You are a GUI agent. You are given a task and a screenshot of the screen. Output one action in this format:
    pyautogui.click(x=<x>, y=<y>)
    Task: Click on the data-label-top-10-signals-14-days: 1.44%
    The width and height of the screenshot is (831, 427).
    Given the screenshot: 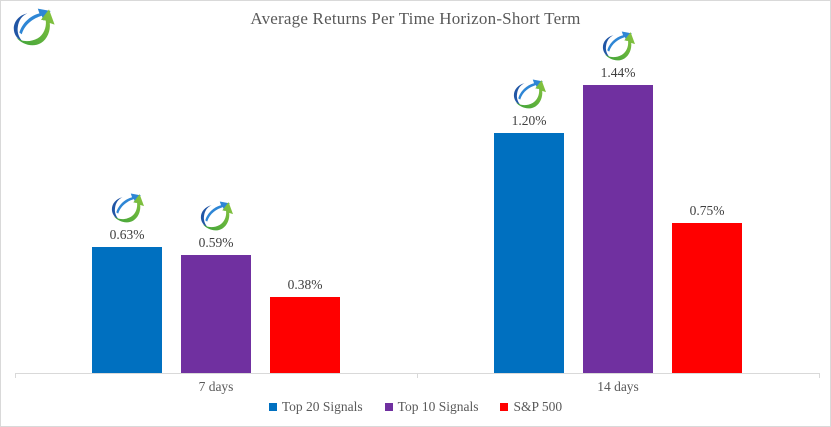 What is the action you would take?
    pyautogui.click(x=618, y=72)
    